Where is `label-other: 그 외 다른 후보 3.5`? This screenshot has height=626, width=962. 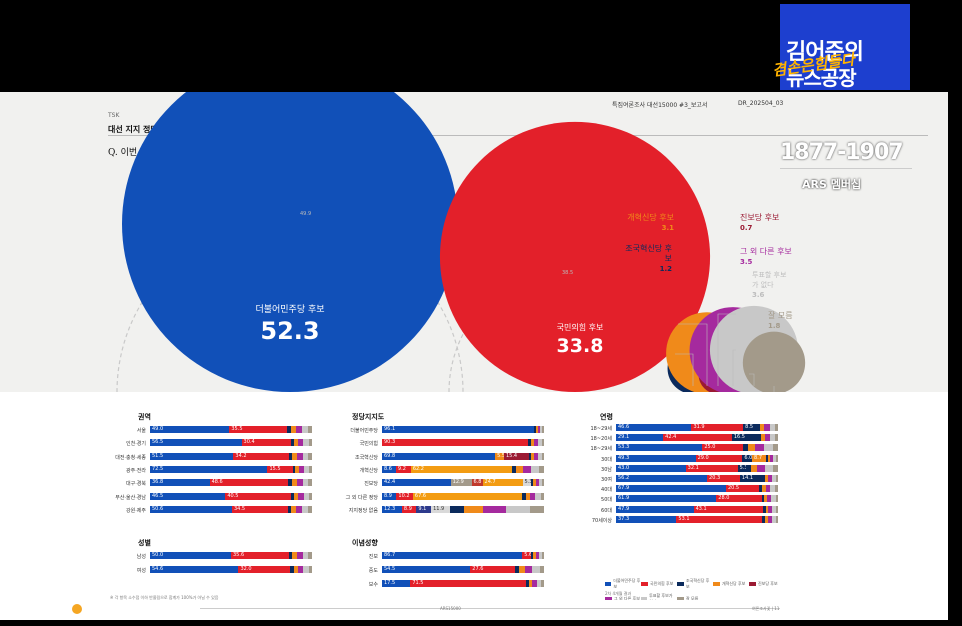 label-other: 그 외 다른 후보 3.5 is located at coordinates (766, 257).